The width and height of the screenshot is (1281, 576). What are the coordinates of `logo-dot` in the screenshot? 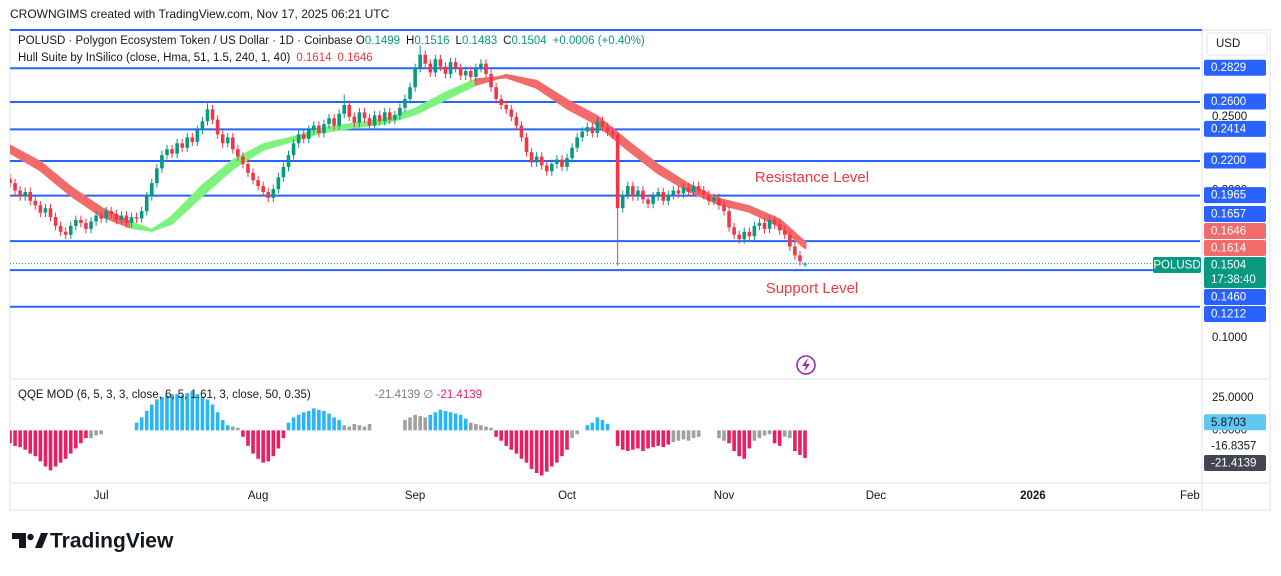 It's located at (30, 537).